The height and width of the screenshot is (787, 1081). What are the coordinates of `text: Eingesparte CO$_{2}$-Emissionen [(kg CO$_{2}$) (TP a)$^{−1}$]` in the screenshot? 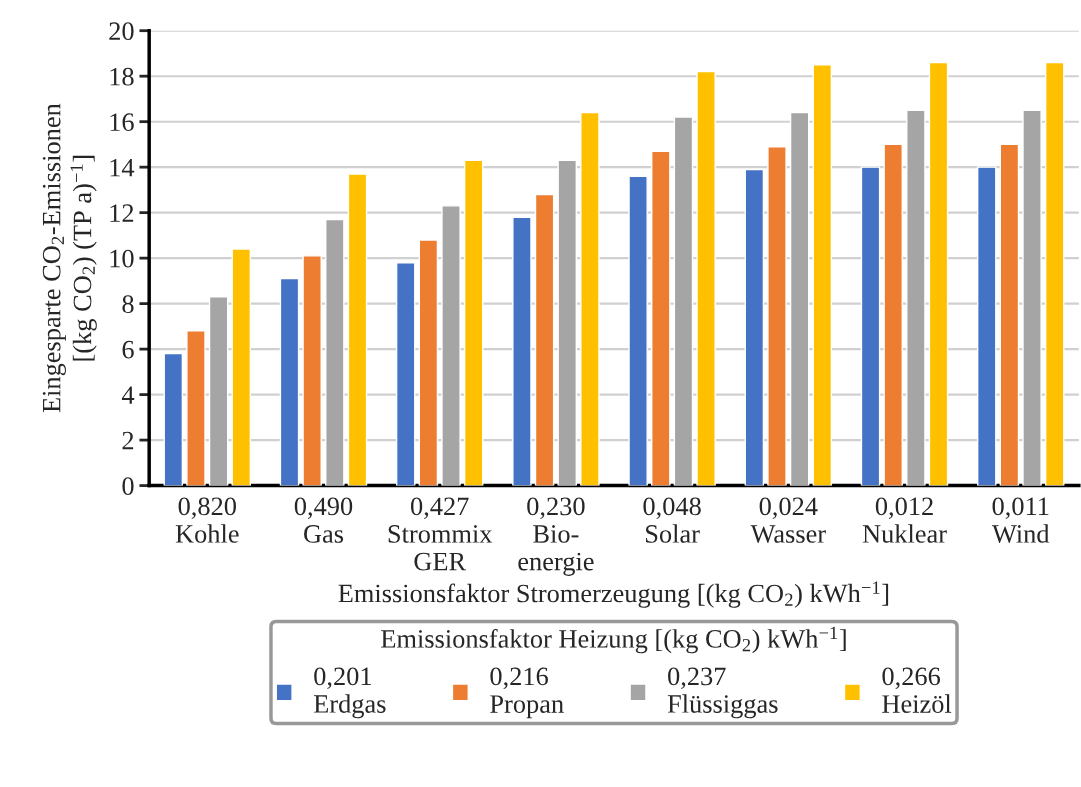 It's located at (69, 258).